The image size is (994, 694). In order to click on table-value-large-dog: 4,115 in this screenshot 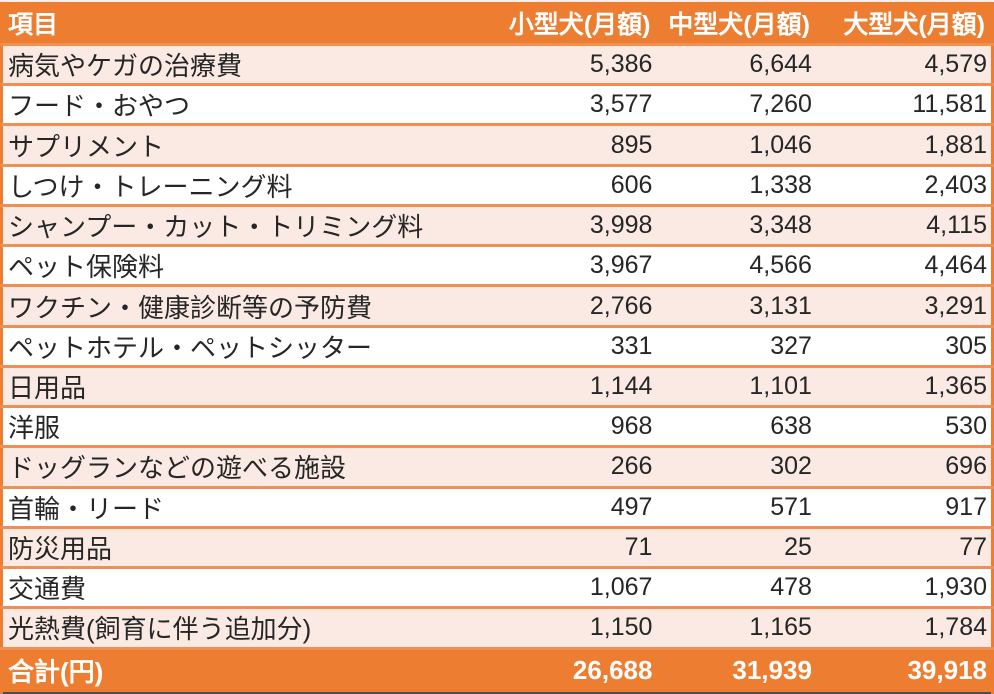, I will do `click(904, 224)`.